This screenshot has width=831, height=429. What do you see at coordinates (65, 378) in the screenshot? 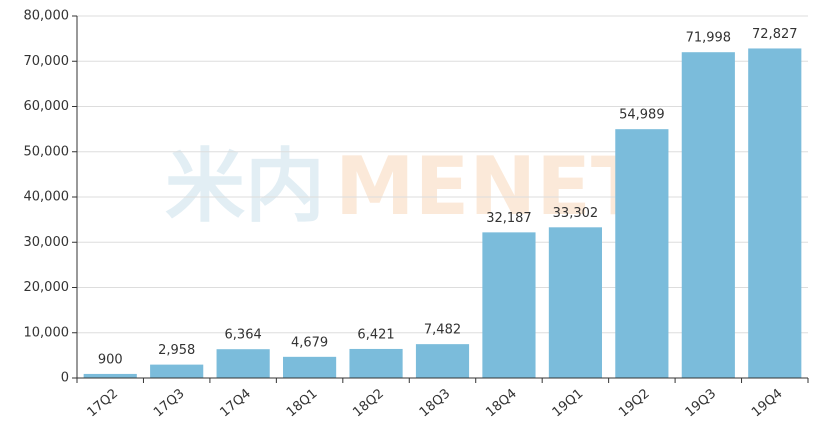
I see `y-tick-label: 0` at bounding box center [65, 378].